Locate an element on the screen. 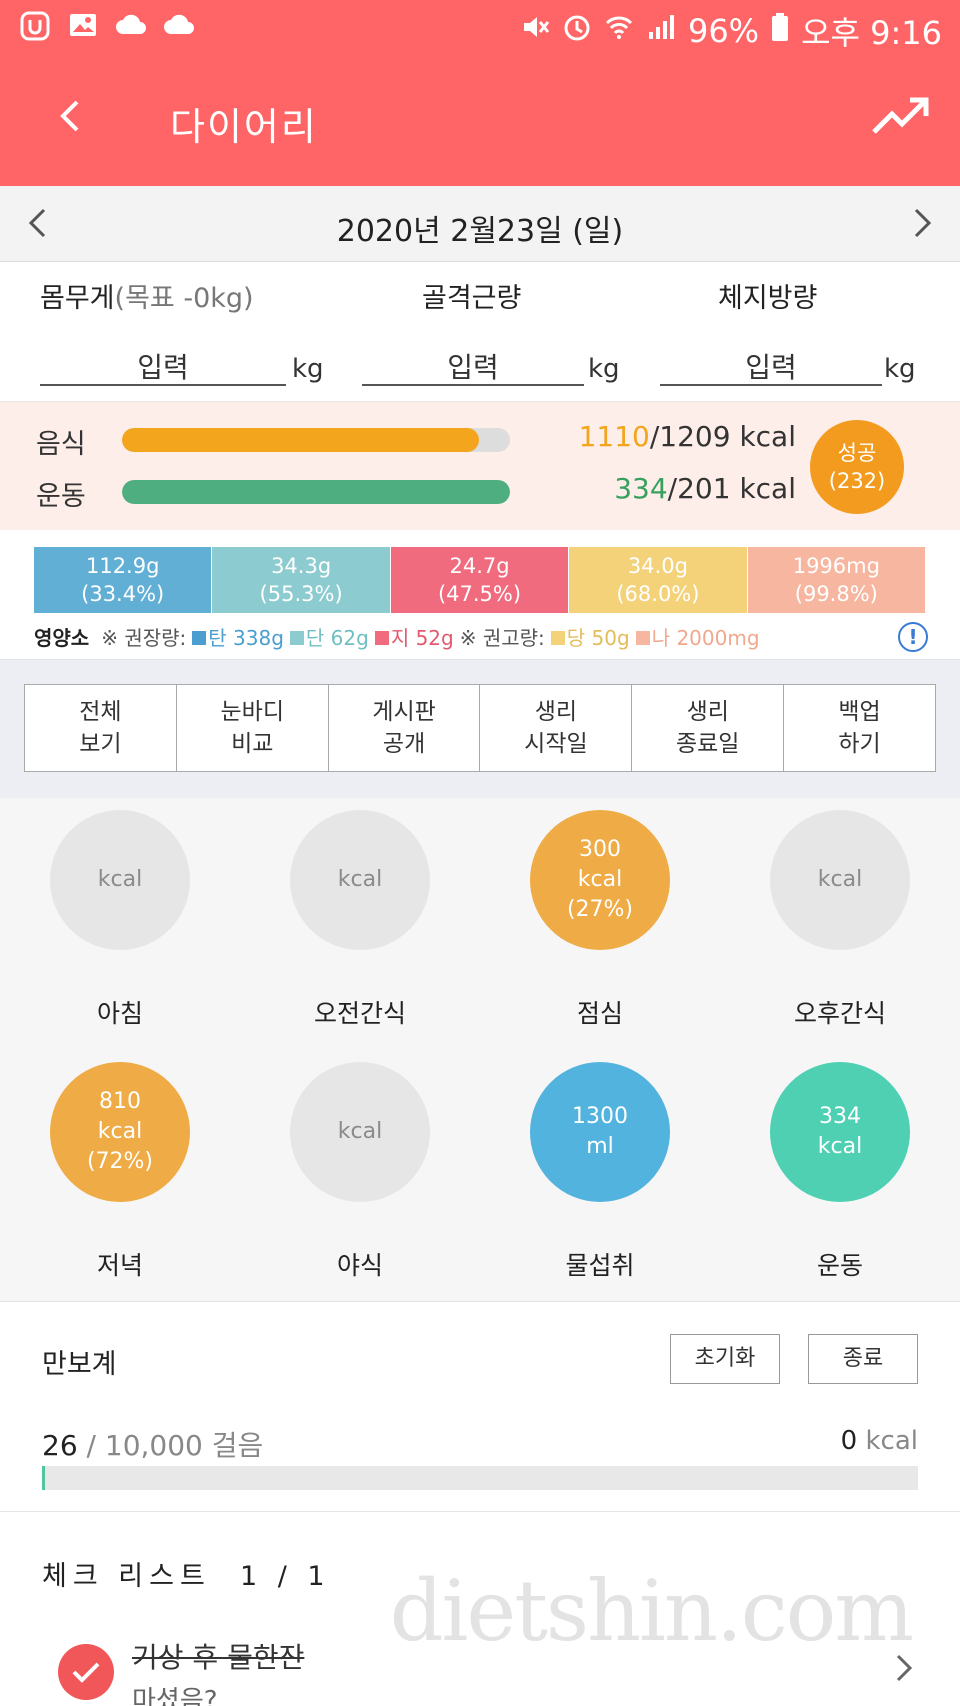 This screenshot has width=960, height=1706. recommended-label: ※ 권장량: is located at coordinates (144, 638).